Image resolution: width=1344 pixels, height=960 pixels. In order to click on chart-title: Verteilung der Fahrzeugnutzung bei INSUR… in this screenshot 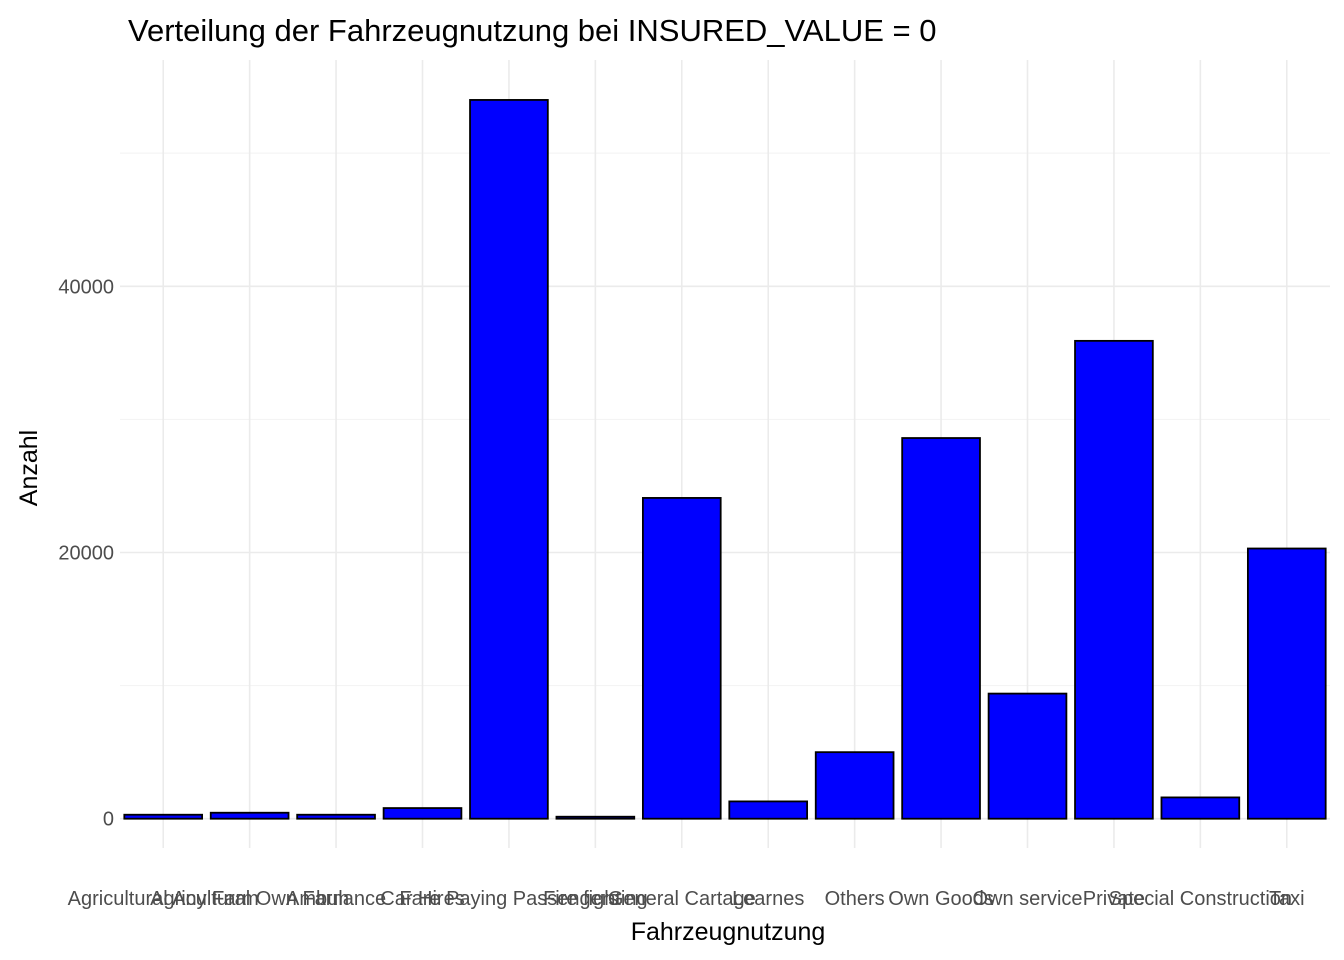, I will do `click(532, 30)`.